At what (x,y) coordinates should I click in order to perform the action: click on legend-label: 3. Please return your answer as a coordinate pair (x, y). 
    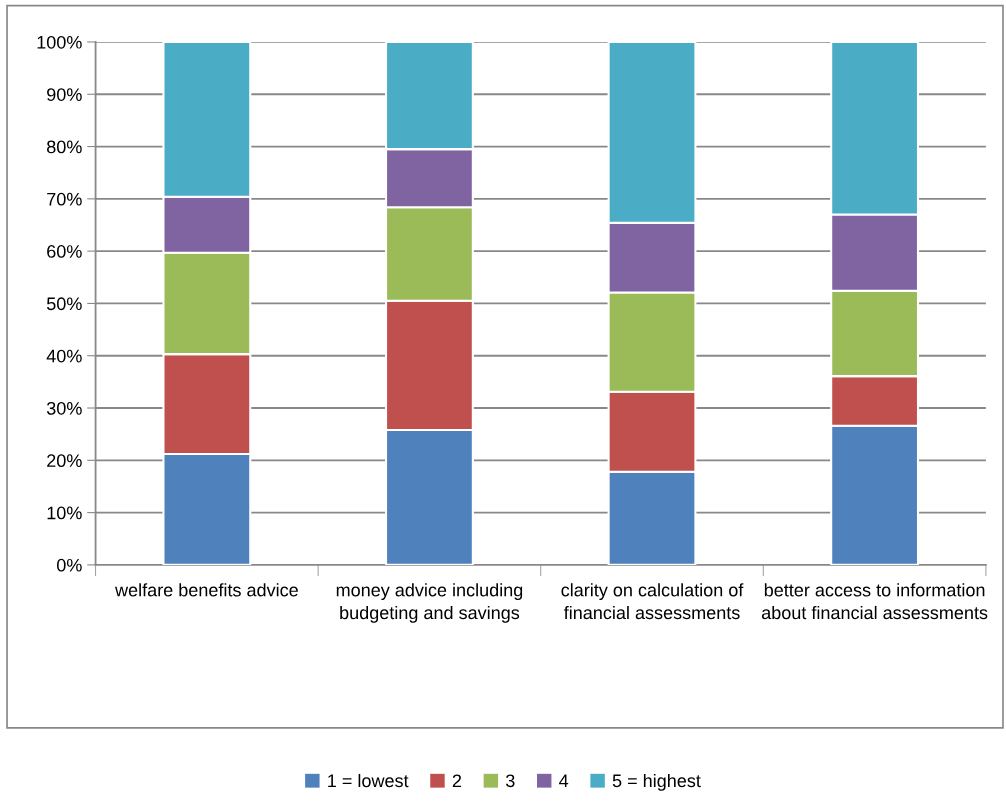
    Looking at the image, I should click on (510, 781).